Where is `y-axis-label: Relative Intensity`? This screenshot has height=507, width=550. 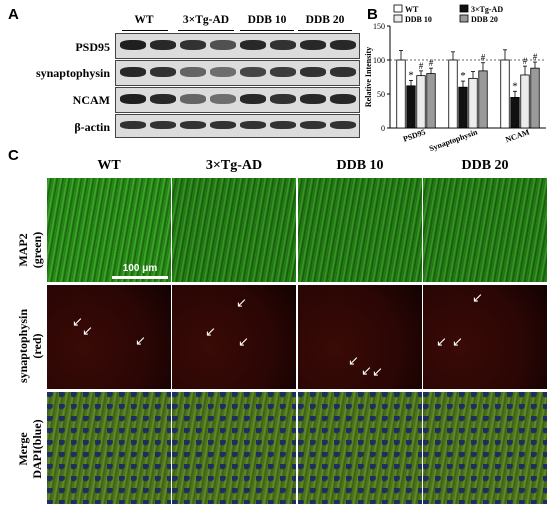 y-axis-label: Relative Intensity is located at coordinates (368, 77).